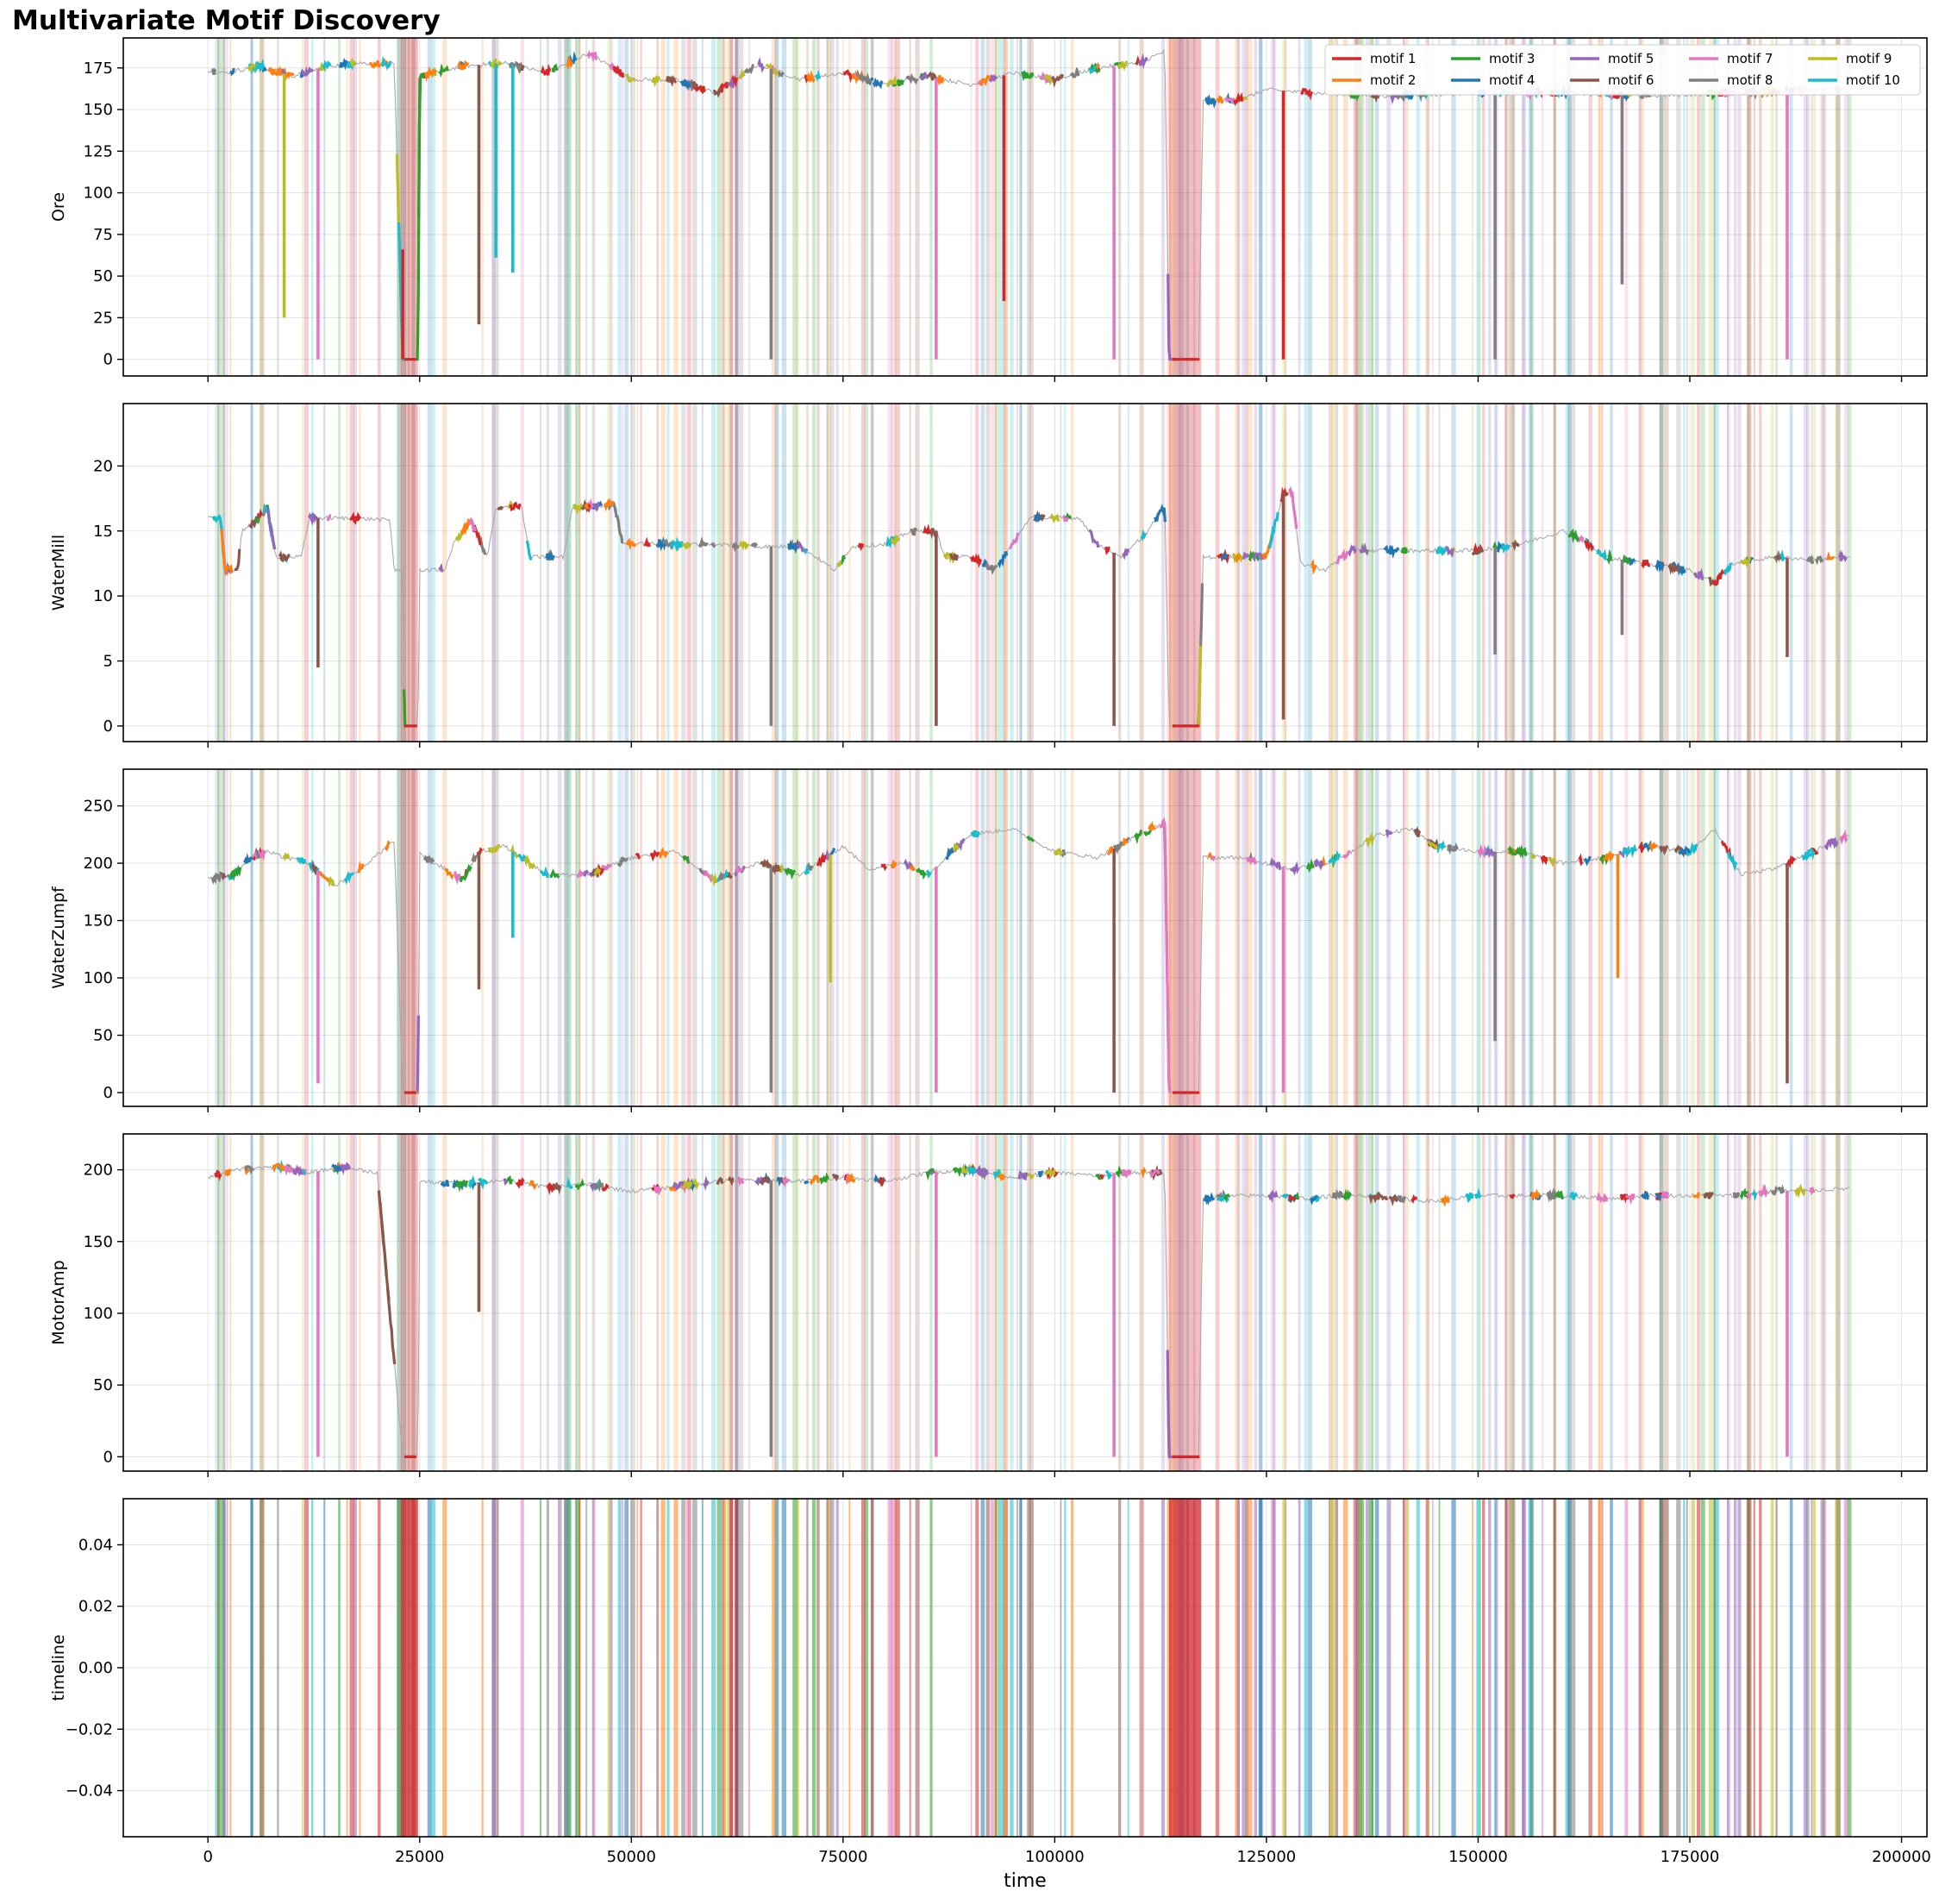 The image size is (1939, 1904). Describe the element at coordinates (98, 1314) in the screenshot. I see `y-tick-label: 100` at that location.